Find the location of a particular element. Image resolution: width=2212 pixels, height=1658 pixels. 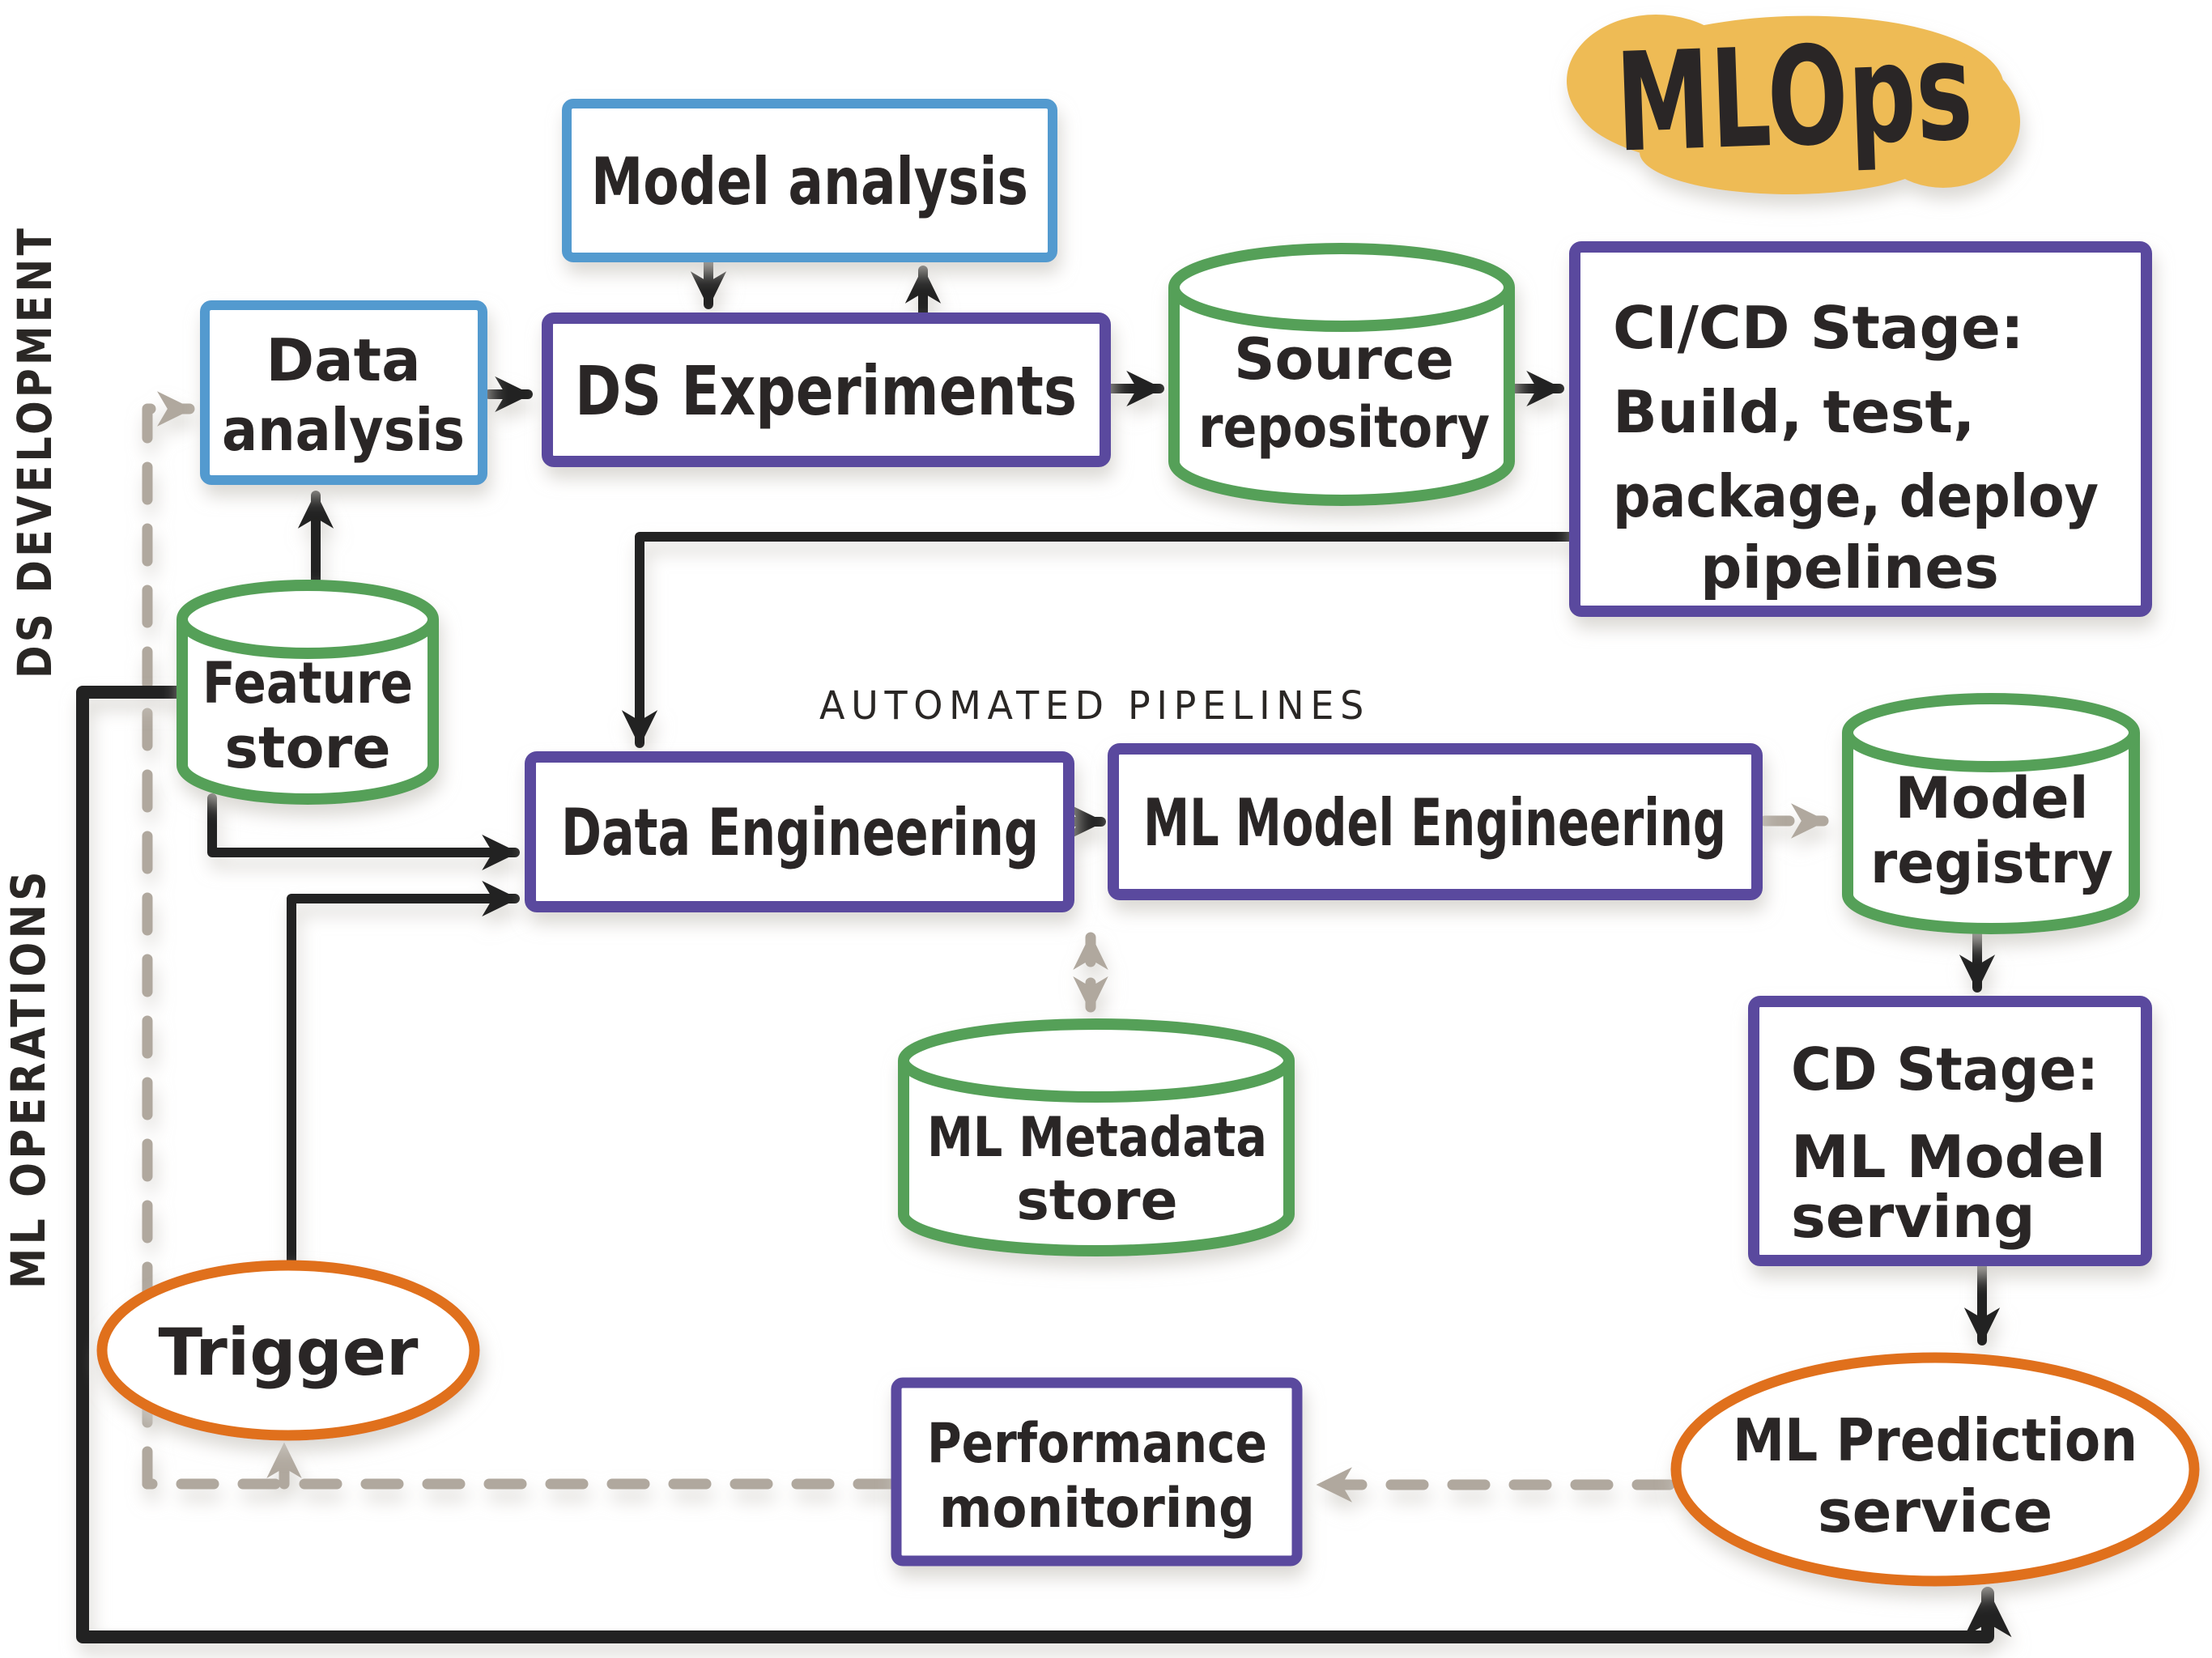

title-group: MLOps is located at coordinates (1794, 102).